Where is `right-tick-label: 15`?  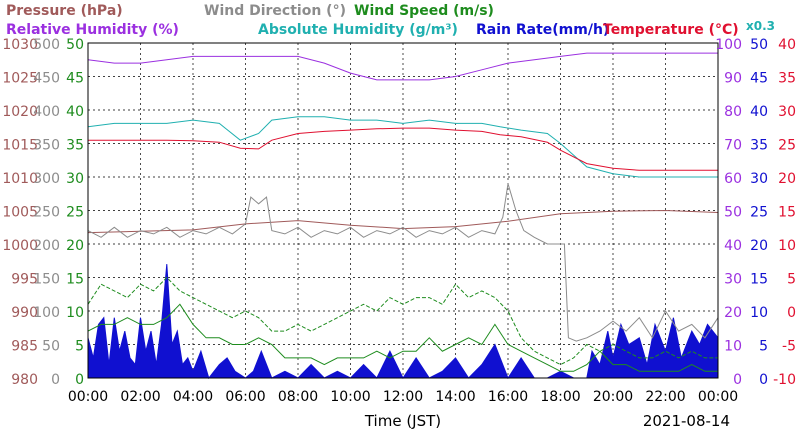 right-tick-label: 15 is located at coordinates (787, 213).